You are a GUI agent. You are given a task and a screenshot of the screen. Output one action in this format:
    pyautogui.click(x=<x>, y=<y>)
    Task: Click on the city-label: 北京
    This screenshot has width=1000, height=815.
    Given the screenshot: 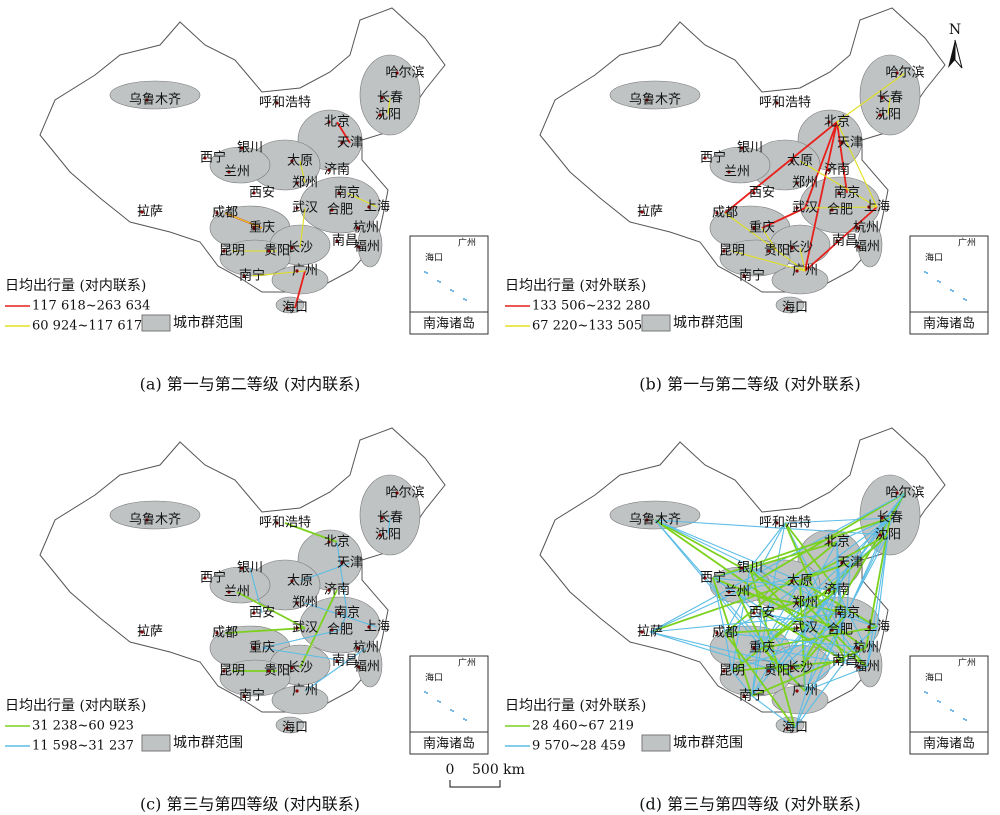 What is the action you would take?
    pyautogui.click(x=337, y=542)
    